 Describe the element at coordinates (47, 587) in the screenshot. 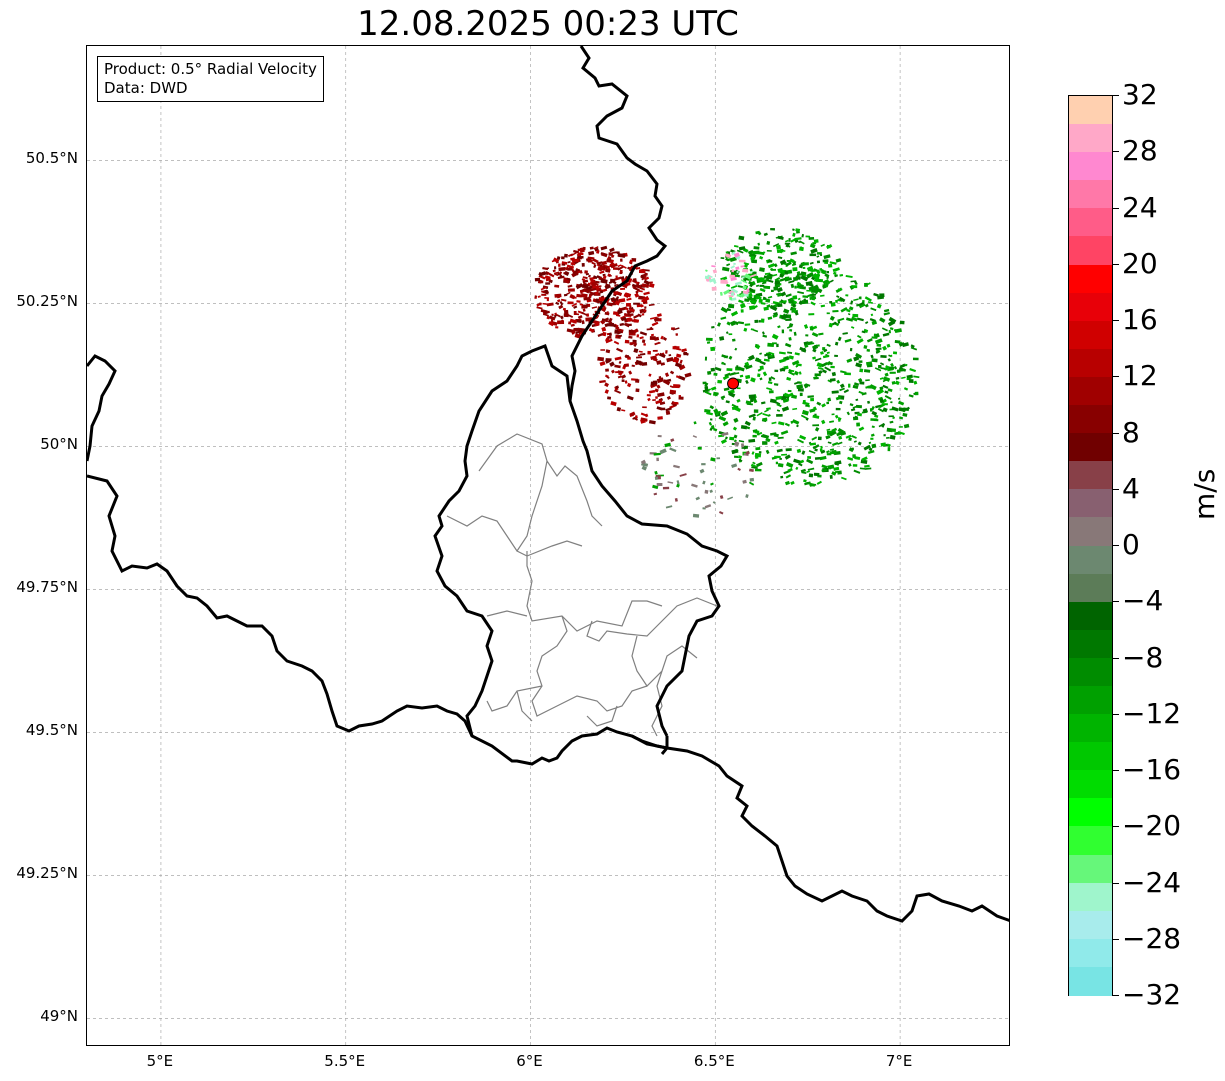

I see `latitude-label: 49.75°N` at that location.